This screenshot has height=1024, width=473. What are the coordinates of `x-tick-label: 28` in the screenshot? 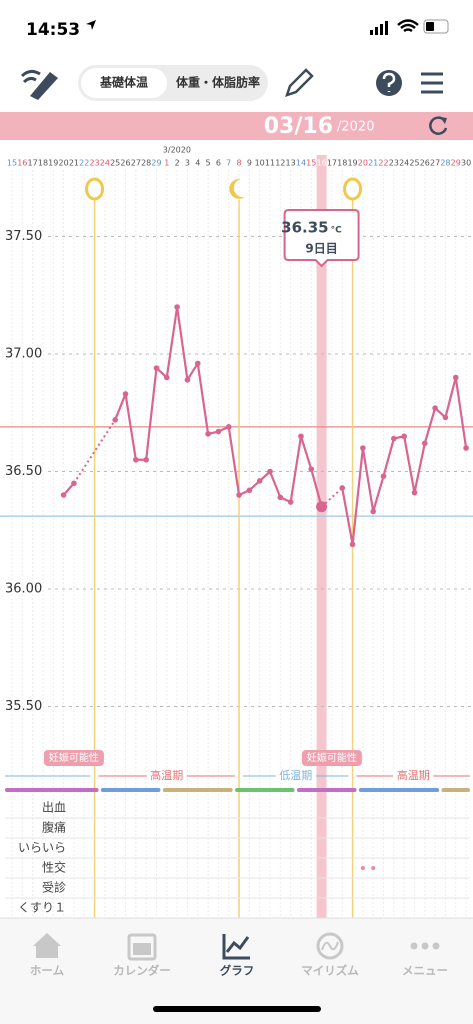 It's located at (146, 163).